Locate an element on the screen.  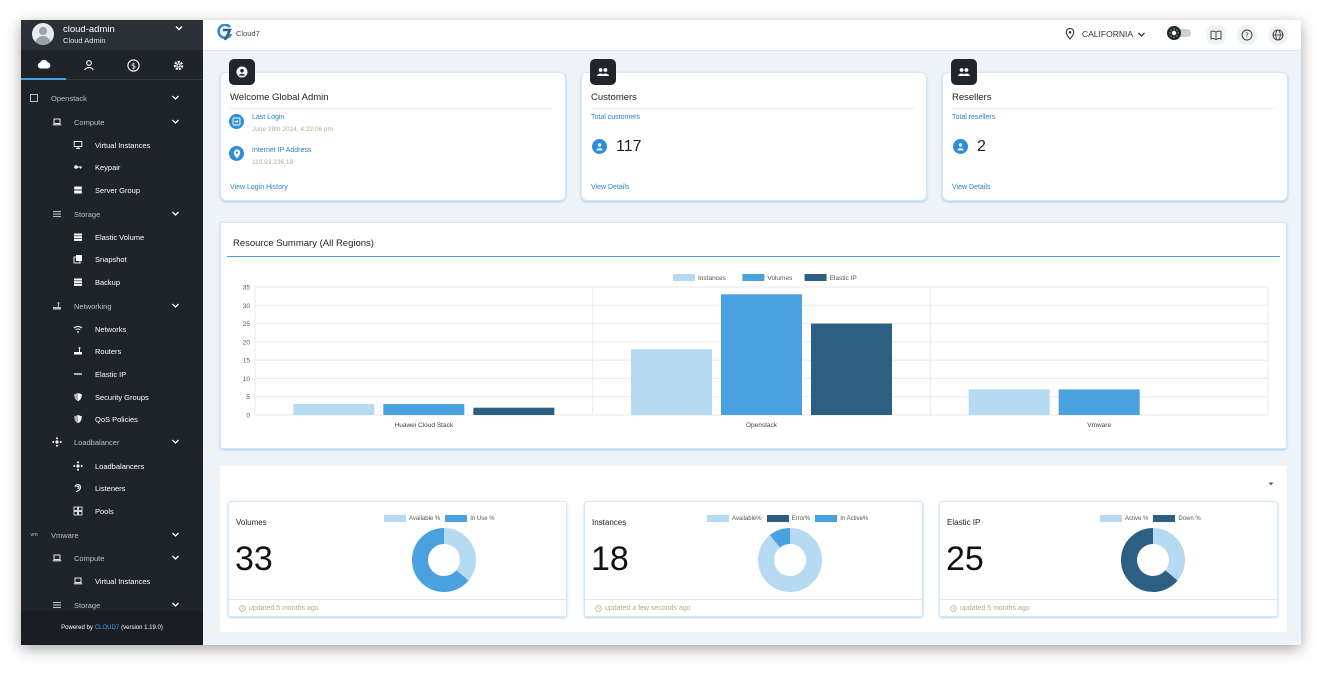
welcome-title: Welcome Global Admin is located at coordinates (279, 97).